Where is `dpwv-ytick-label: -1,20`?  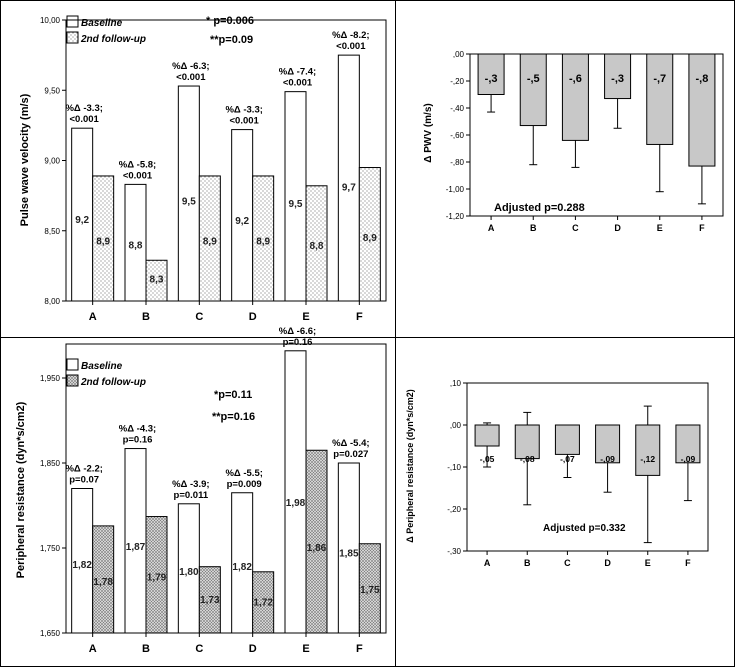
dpwv-ytick-label: -1,20 is located at coordinates (455, 216).